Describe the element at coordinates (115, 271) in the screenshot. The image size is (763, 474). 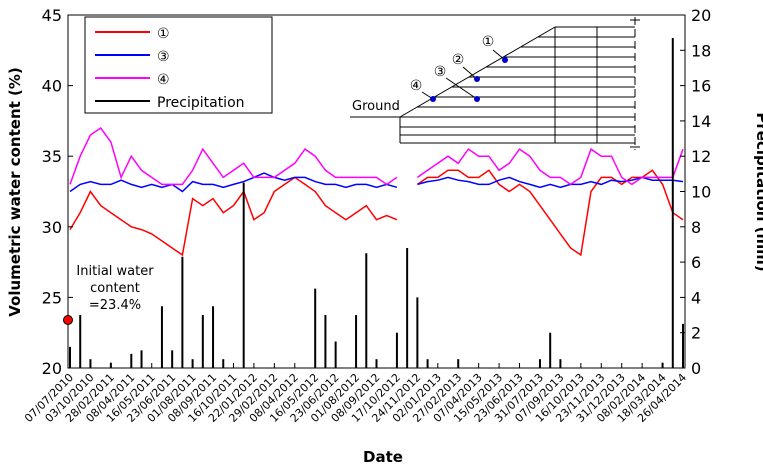
I see `initial-annotation: Initial water` at that location.